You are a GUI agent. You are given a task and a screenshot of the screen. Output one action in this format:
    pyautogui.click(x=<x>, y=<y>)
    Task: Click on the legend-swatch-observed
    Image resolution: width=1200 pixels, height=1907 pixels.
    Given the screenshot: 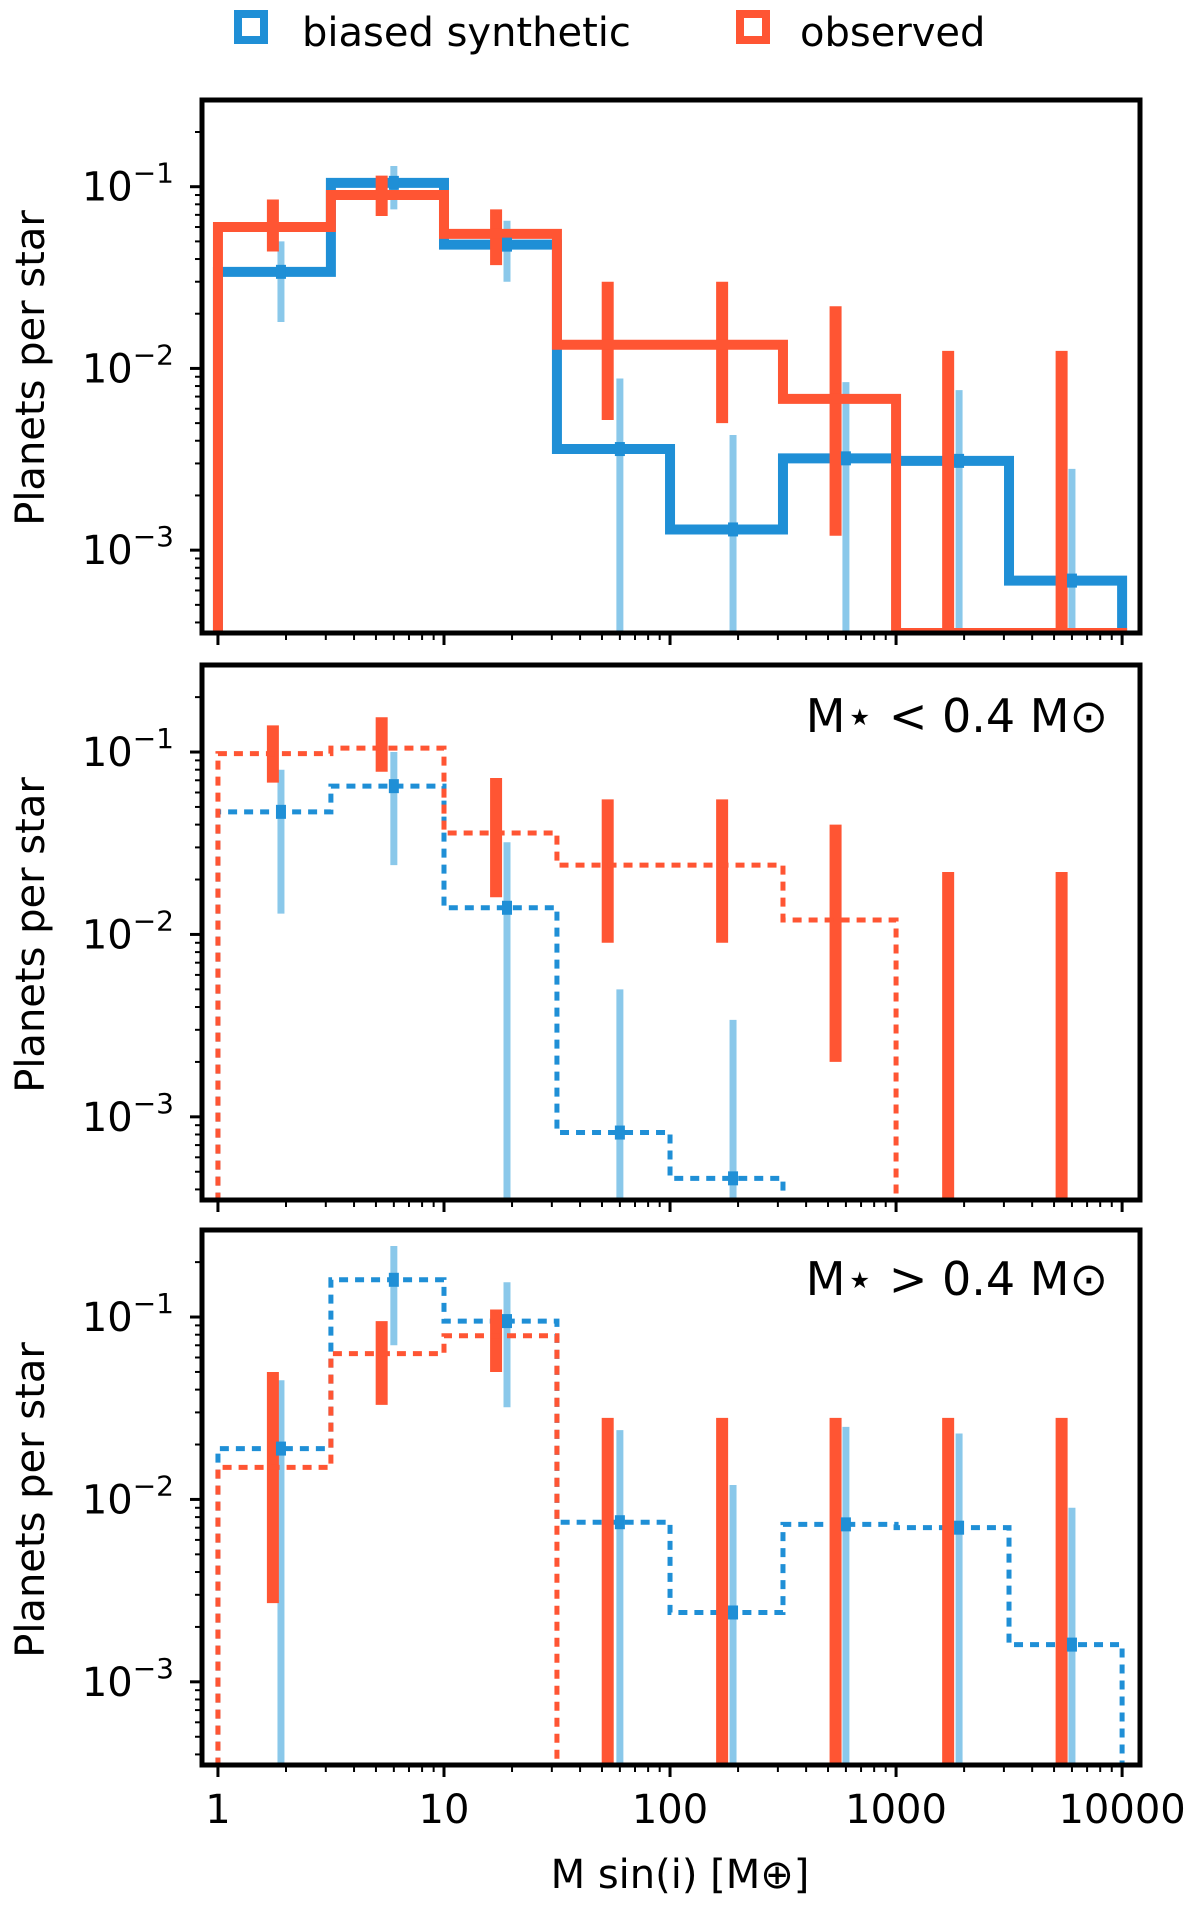 What is the action you would take?
    pyautogui.click(x=753, y=27)
    